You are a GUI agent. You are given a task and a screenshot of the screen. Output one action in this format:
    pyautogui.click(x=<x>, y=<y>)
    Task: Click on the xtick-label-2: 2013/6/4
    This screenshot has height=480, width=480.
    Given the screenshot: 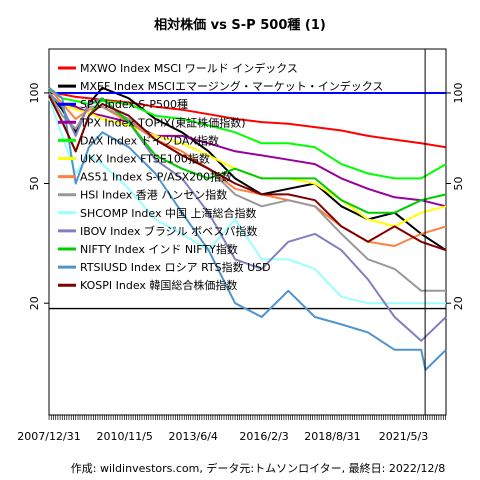 What is the action you would take?
    pyautogui.click(x=193, y=436)
    